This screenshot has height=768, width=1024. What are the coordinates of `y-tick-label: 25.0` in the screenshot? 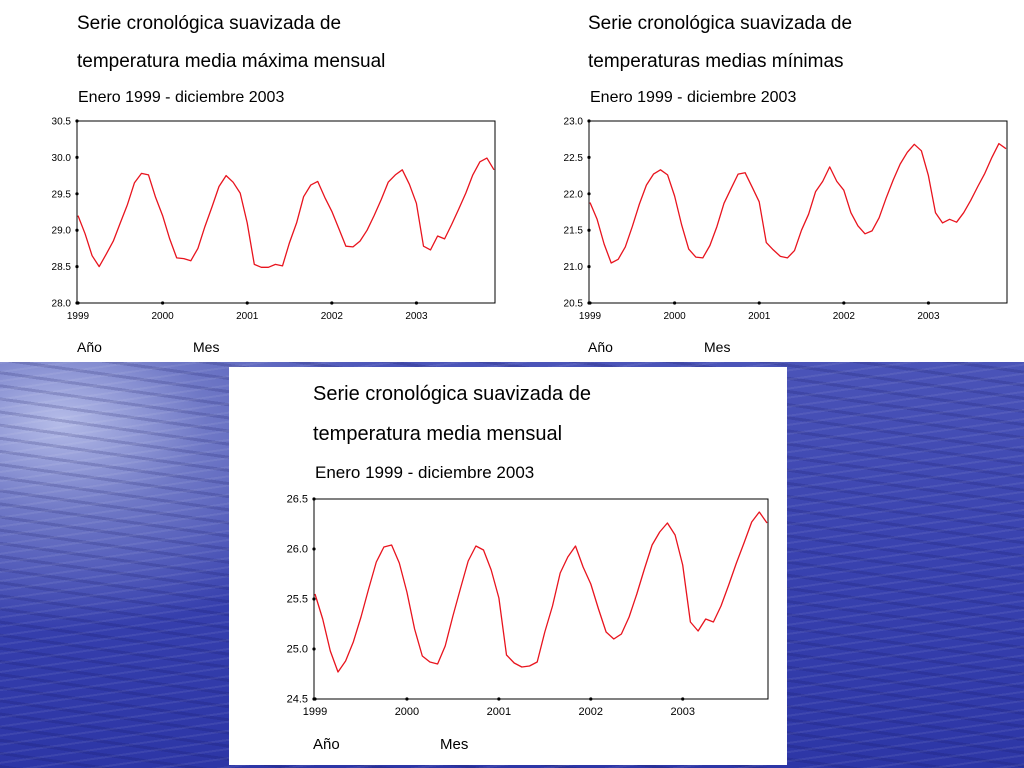 It's located at (297, 650).